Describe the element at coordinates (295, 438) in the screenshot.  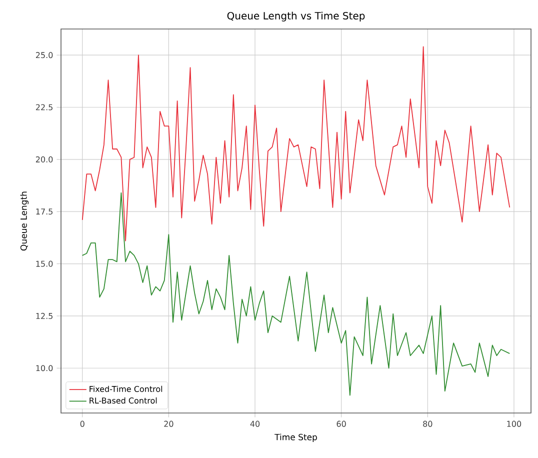
I see `x-axis-title: Time Step` at that location.